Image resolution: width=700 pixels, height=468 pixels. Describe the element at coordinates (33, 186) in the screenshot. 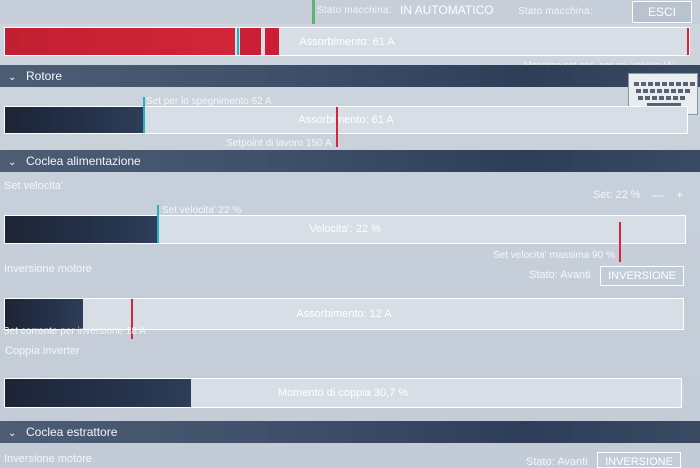

I see `set-velocity-label: Set velocita'` at that location.